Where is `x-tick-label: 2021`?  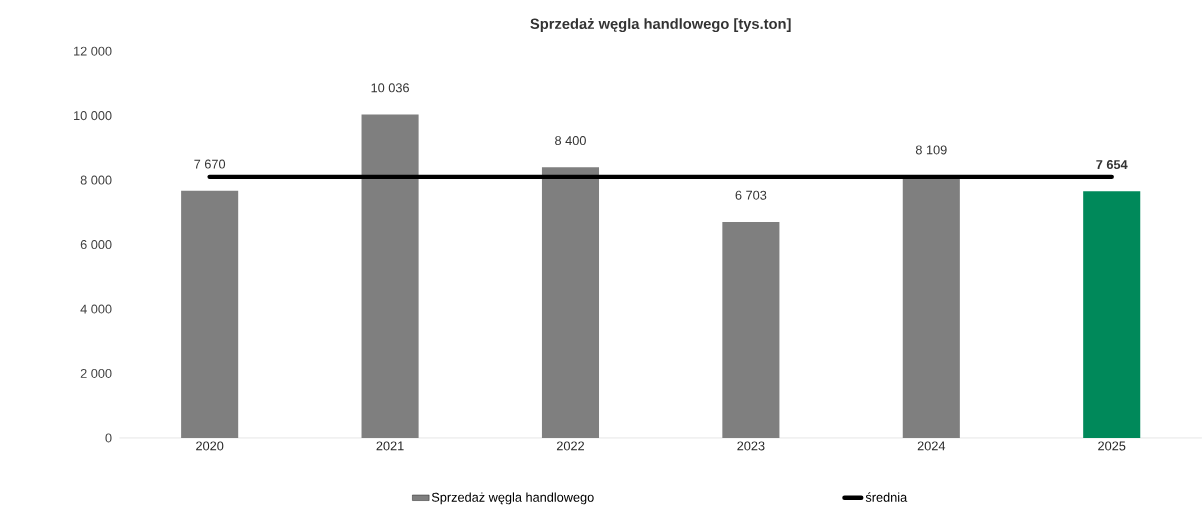
x-tick-label: 2021 is located at coordinates (390, 446).